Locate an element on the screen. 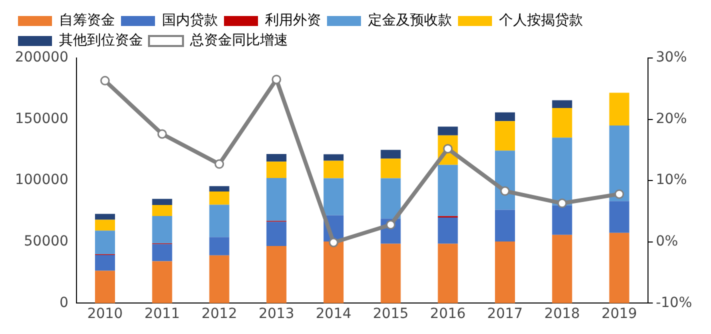 Image resolution: width=711 pixels, height=334 pixels. legend-label: 国内贷款 is located at coordinates (190, 20).